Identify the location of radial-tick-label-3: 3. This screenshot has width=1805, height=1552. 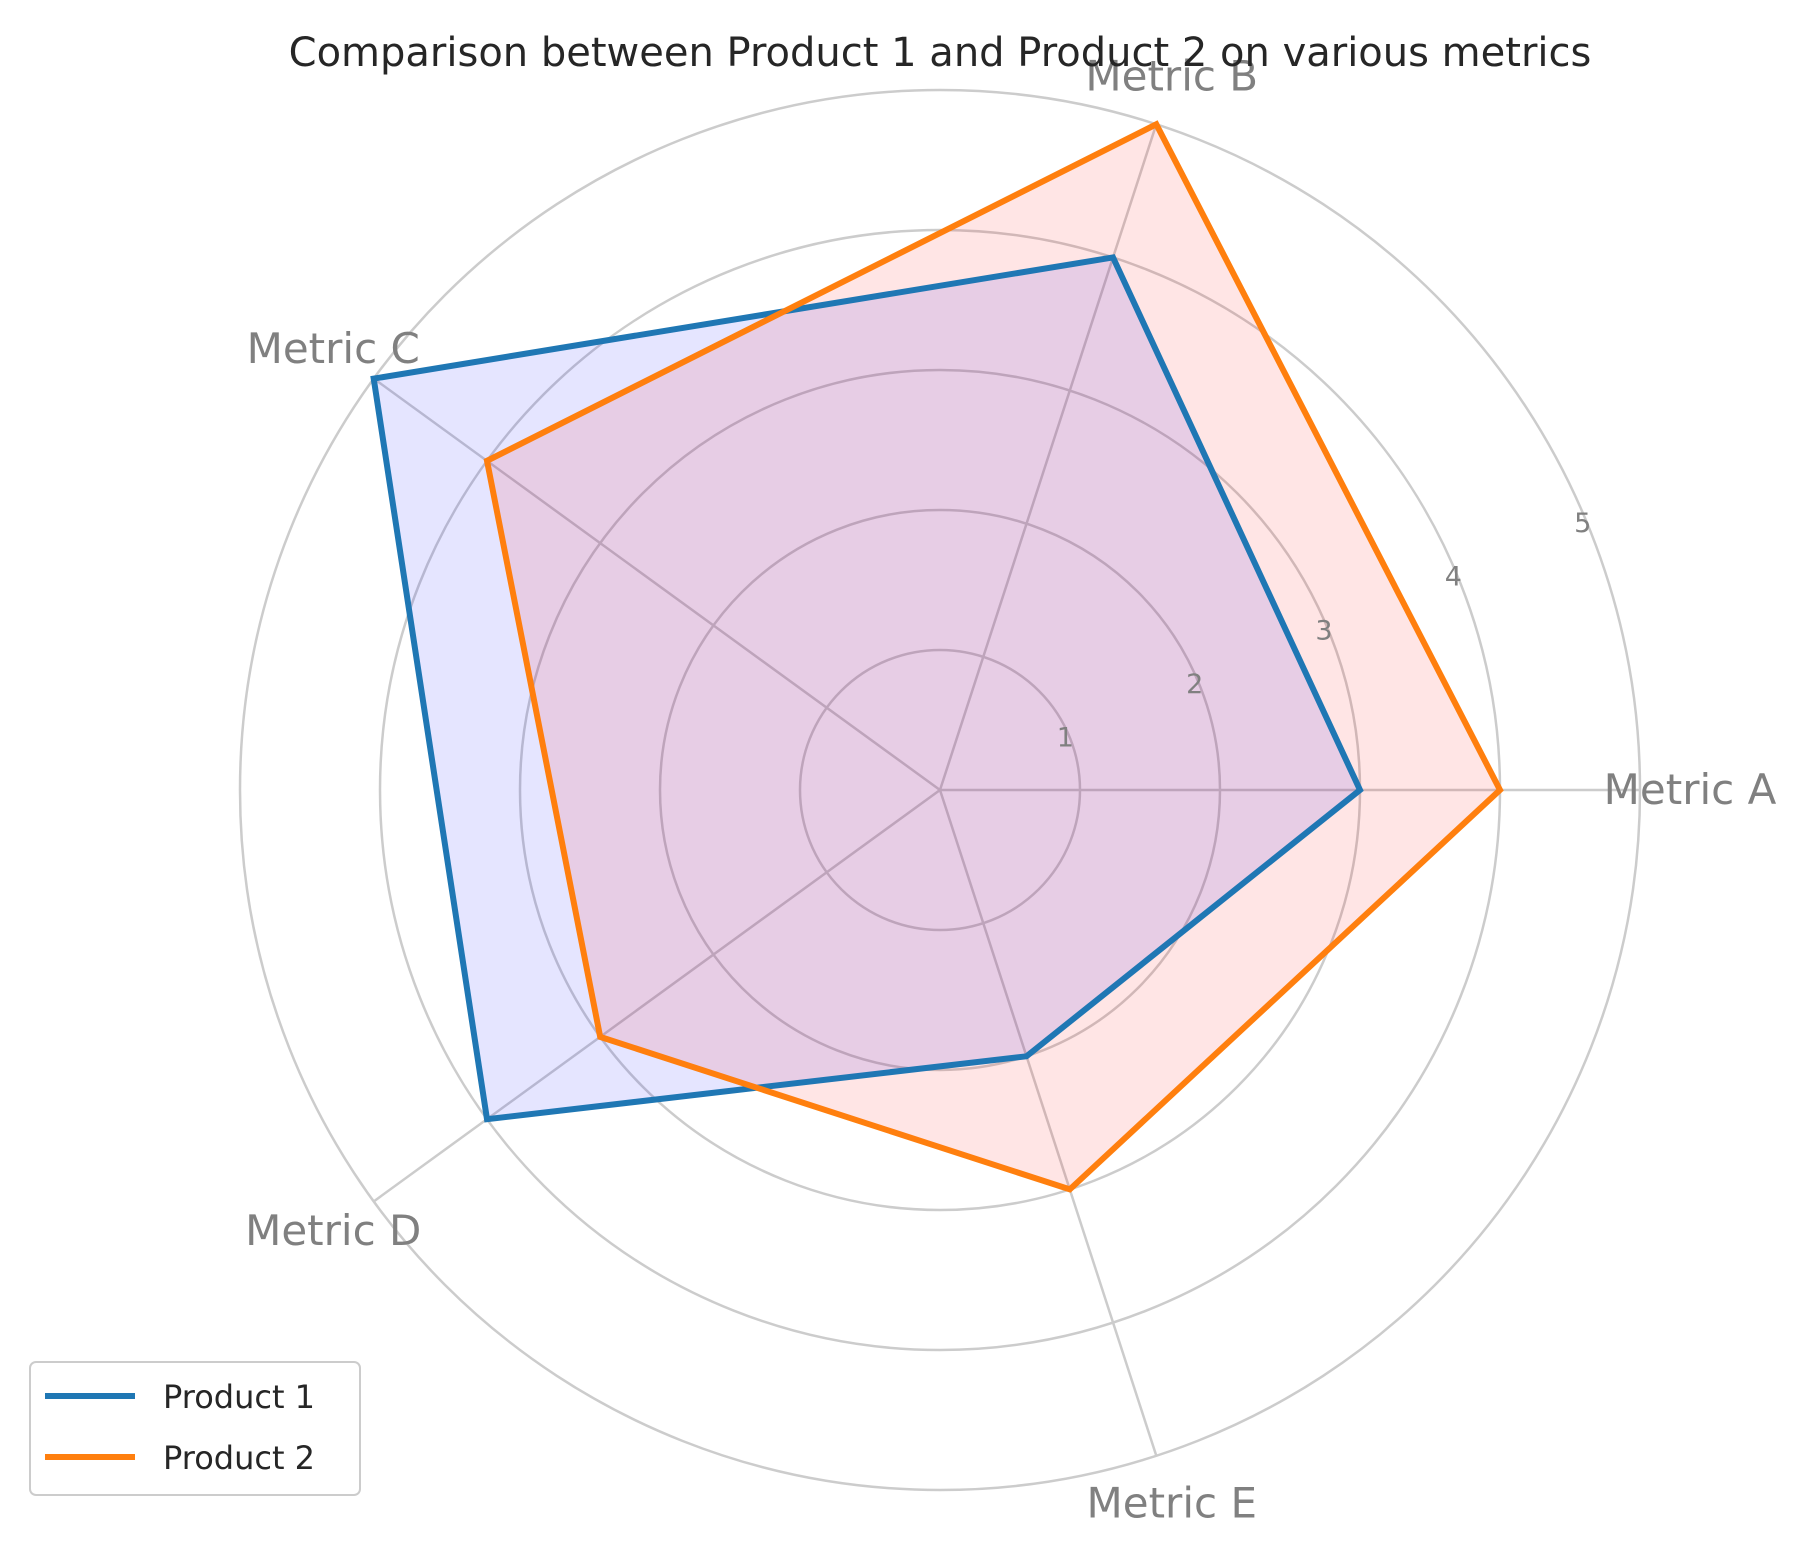
(1323, 630).